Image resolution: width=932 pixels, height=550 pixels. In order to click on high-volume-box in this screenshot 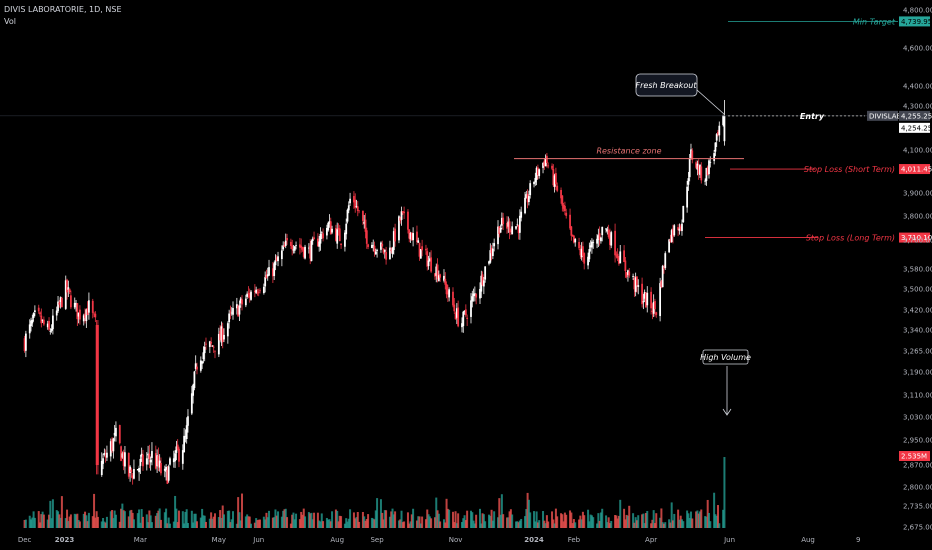, I will do `click(725, 357)`.